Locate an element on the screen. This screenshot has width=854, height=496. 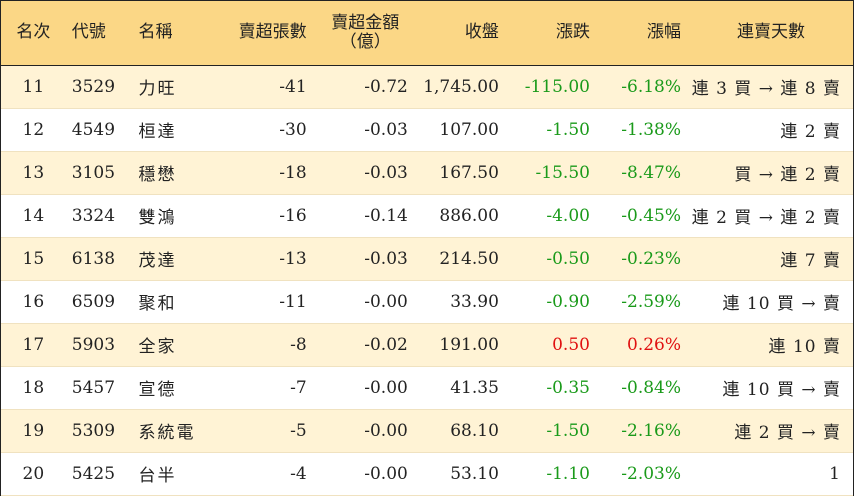
header-pct: 漲幅 is located at coordinates (643, 33).